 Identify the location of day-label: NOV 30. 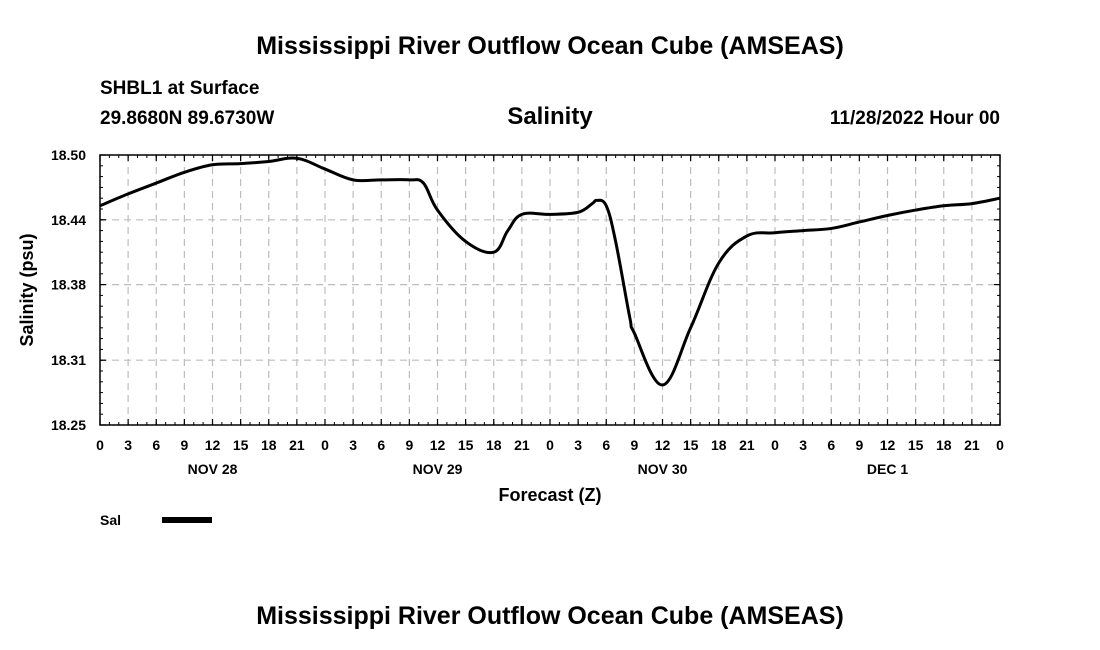
(663, 469).